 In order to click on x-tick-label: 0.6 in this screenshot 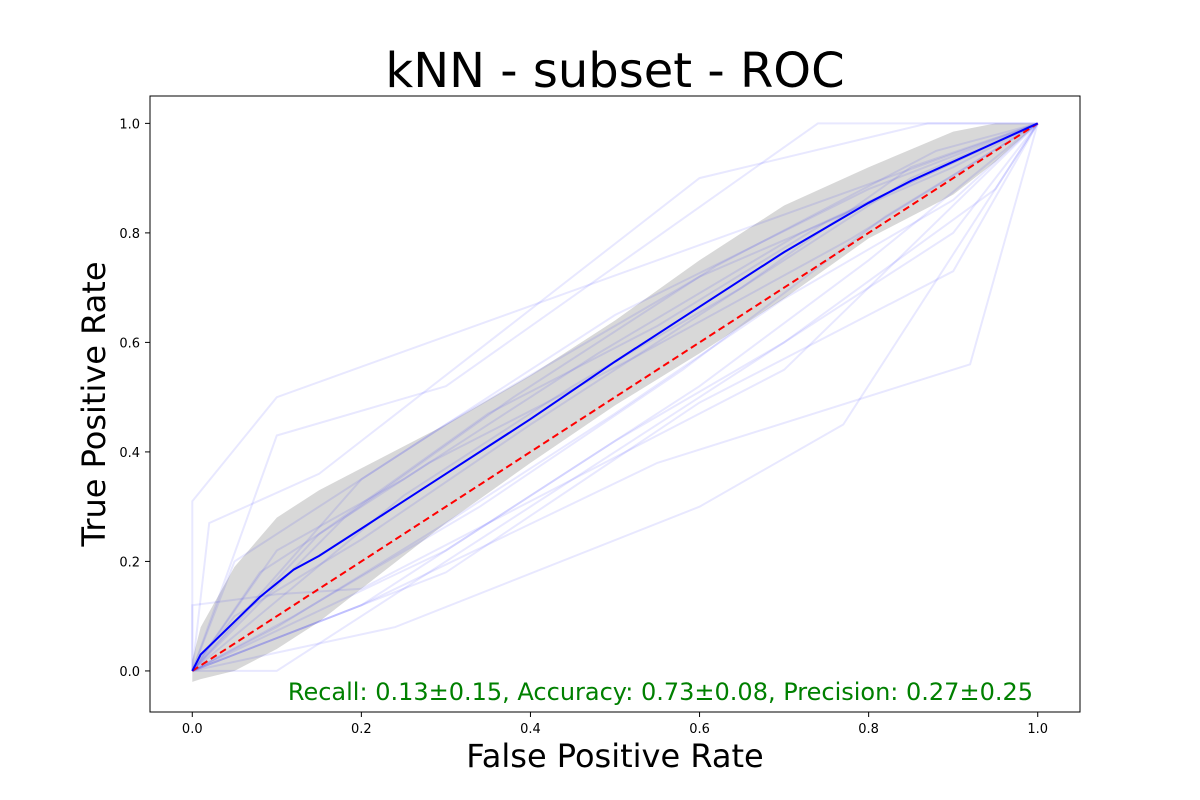, I will do `click(699, 729)`.